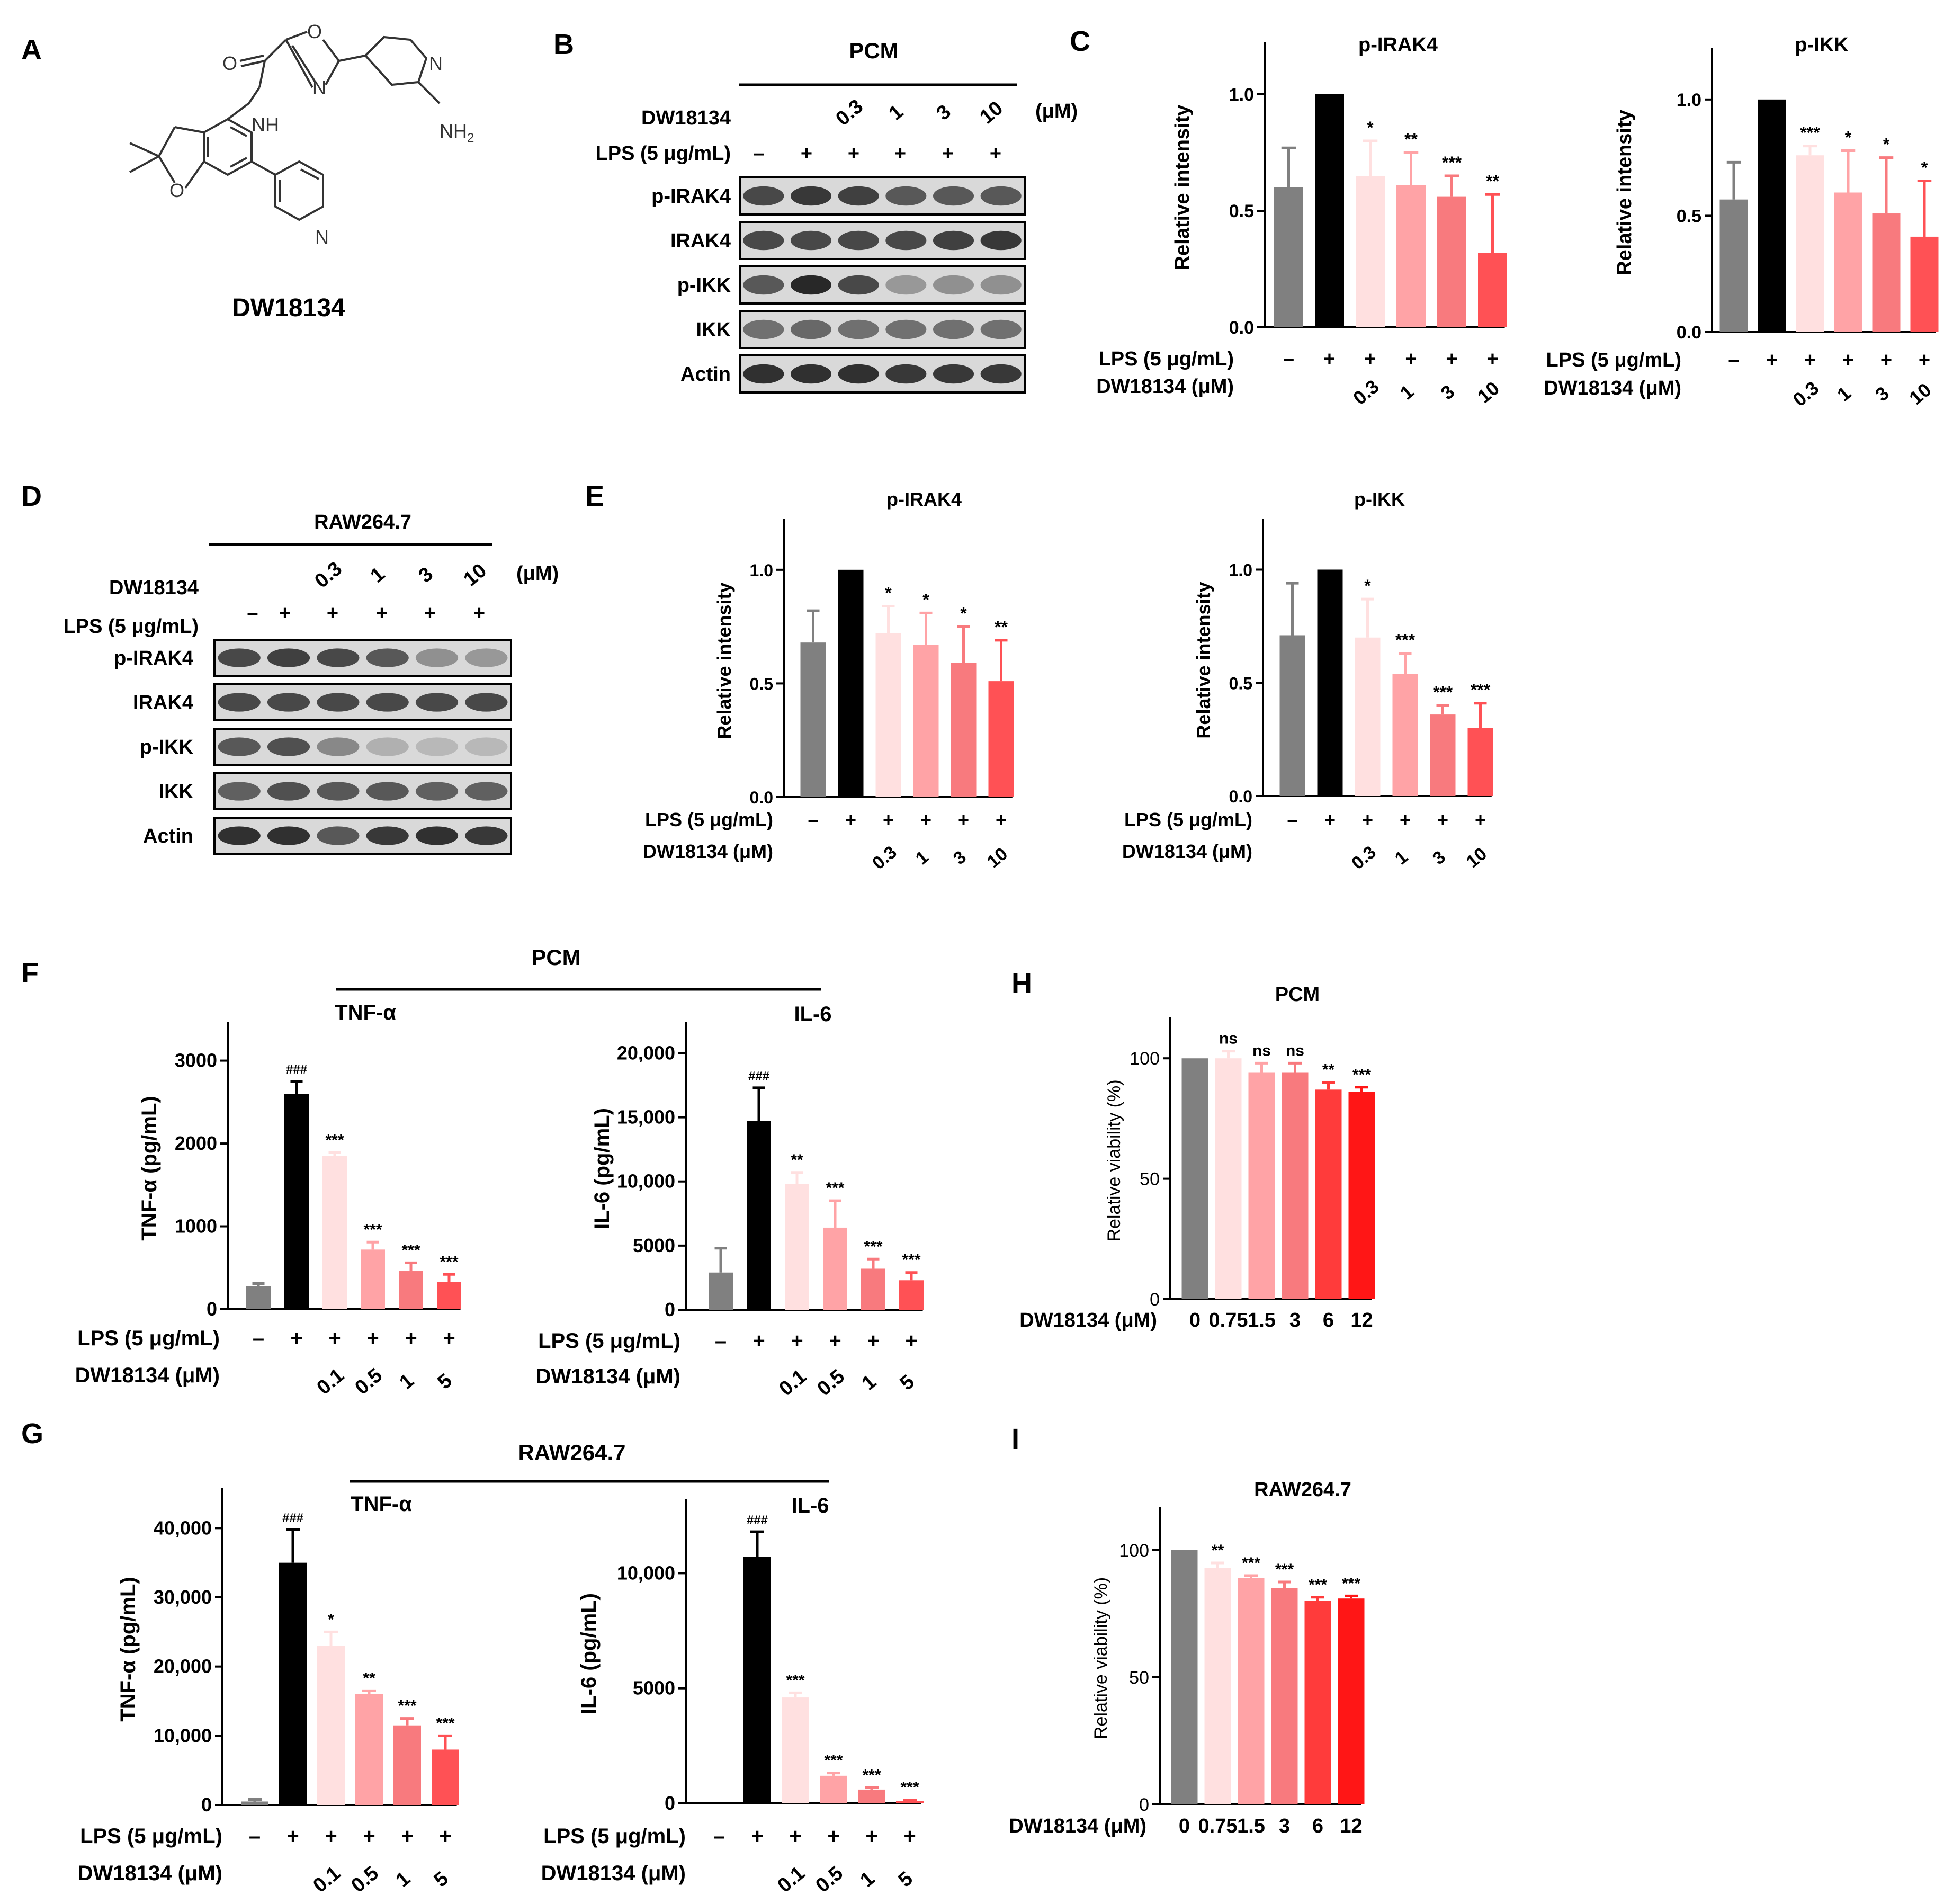 The image size is (1944, 1904). What do you see at coordinates (1364, 857) in the screenshot?
I see `x-dose-label: 0.3` at bounding box center [1364, 857].